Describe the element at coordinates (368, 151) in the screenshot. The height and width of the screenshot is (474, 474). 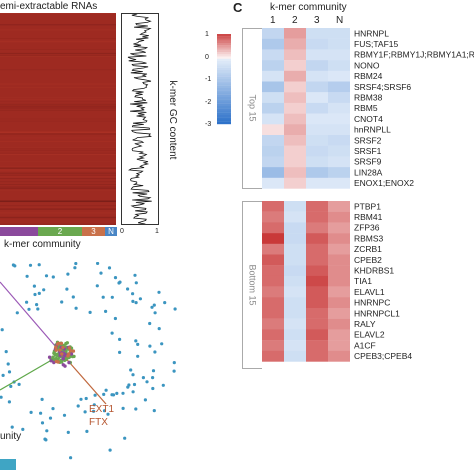
I see `row-label: SRSF1` at that location.